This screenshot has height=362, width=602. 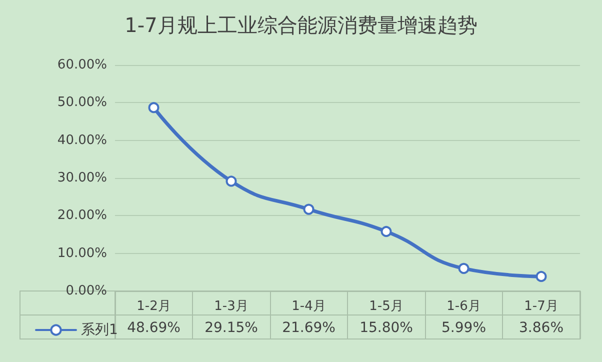 I want to click on x-tick-label: 1-3月, so click(x=231, y=306).